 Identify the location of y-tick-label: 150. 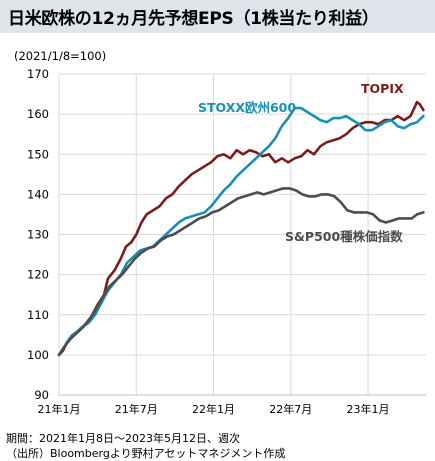
(38, 154).